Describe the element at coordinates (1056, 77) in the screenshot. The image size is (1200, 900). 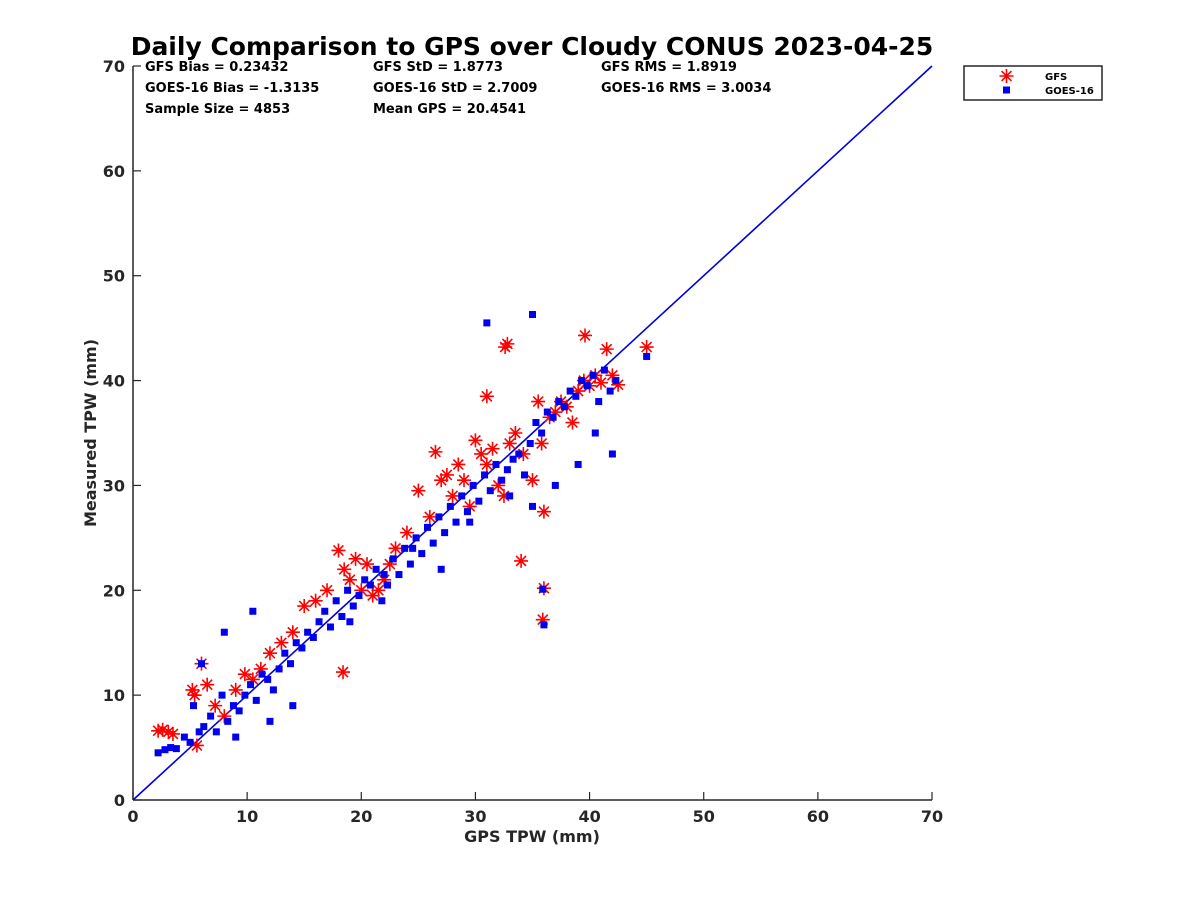
I see `legend-label: GFS` at that location.